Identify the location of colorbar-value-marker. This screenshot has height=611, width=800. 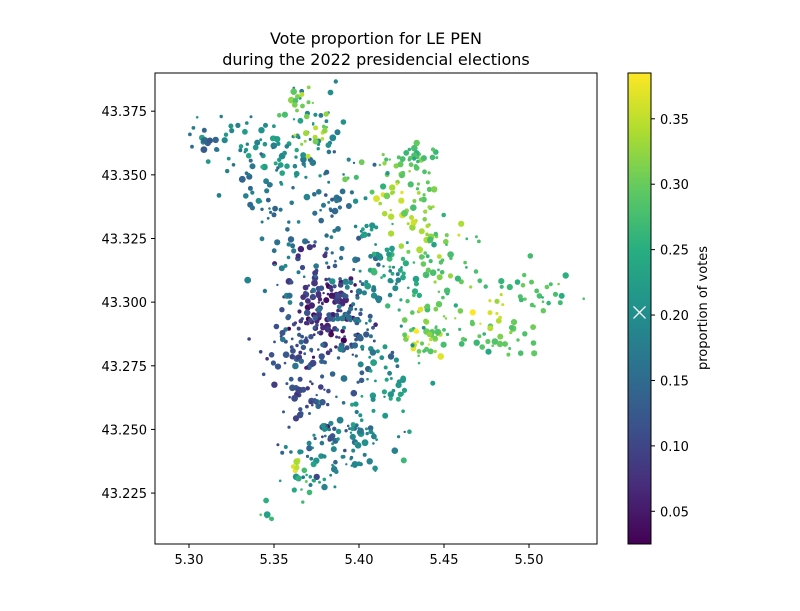
(639, 312).